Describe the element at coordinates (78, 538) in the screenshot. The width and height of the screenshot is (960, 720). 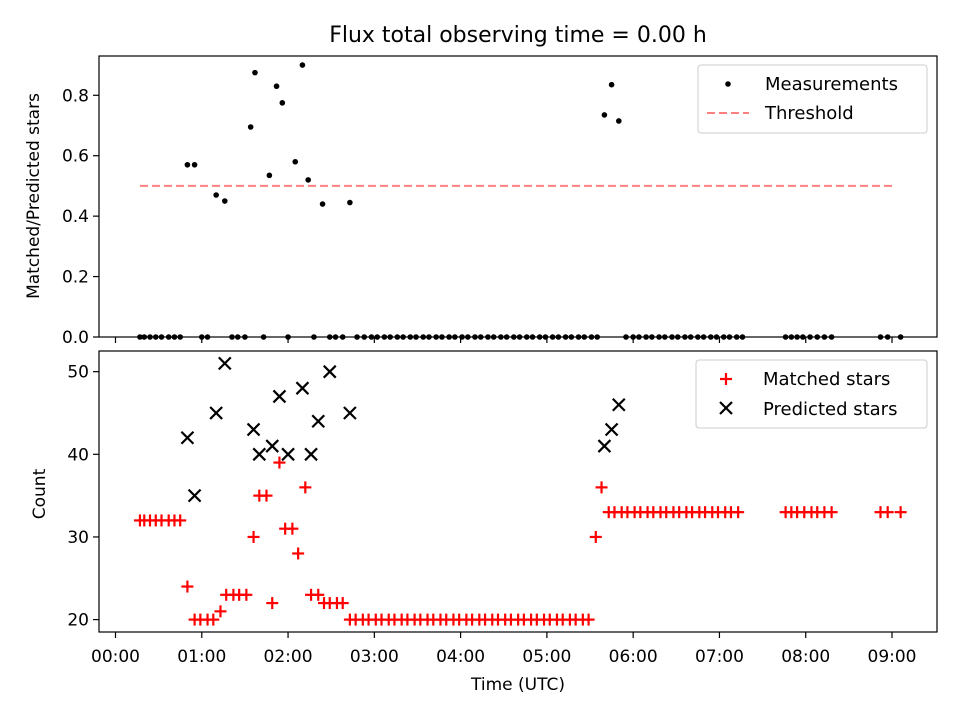
I see `bottom-ytick-label: 30` at that location.